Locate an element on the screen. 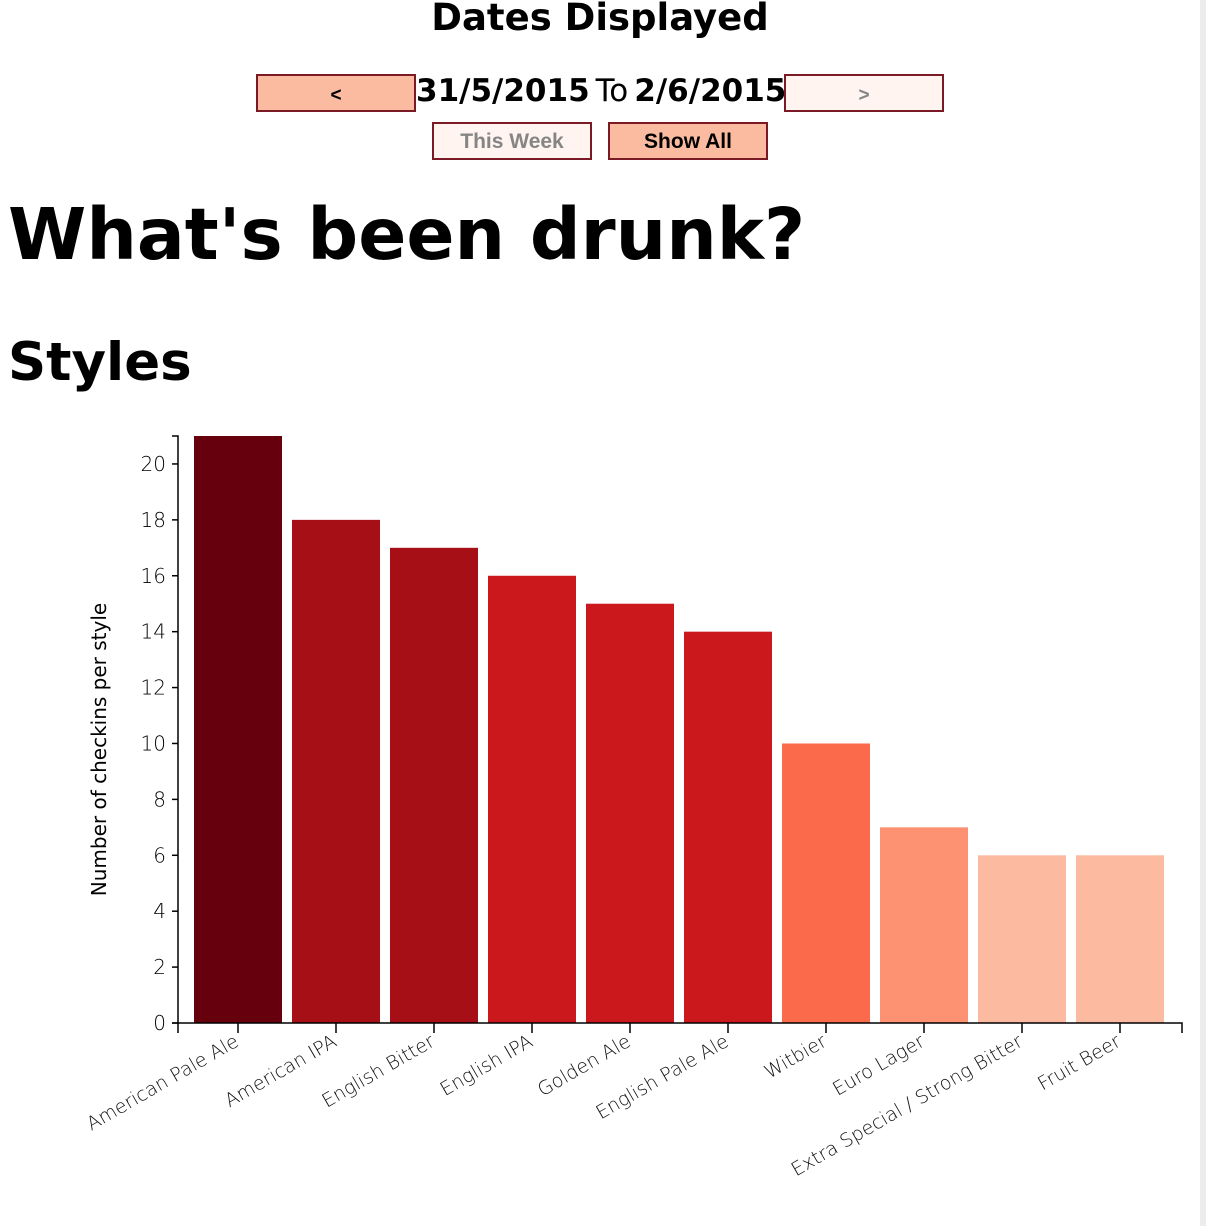 This screenshot has height=1226, width=1206. show-all-button: Show All is located at coordinates (688, 141).